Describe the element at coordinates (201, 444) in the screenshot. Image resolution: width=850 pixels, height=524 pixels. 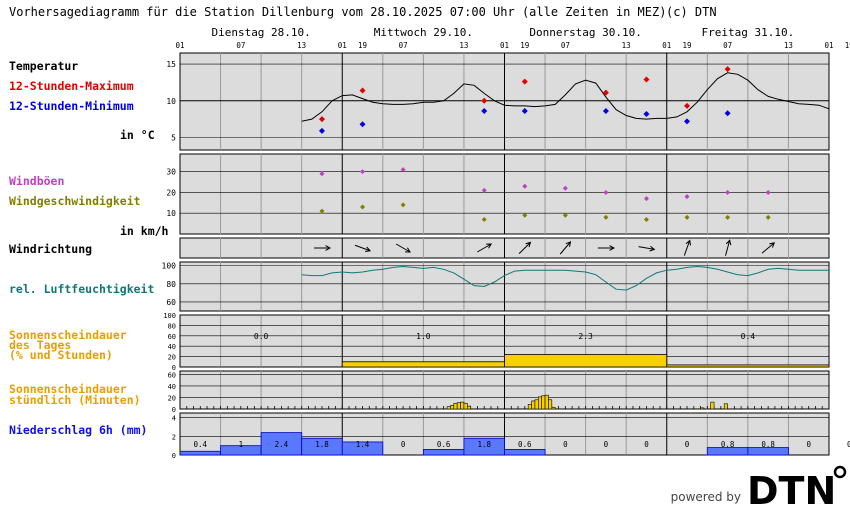
I see `precip-value: 0.4` at that location.